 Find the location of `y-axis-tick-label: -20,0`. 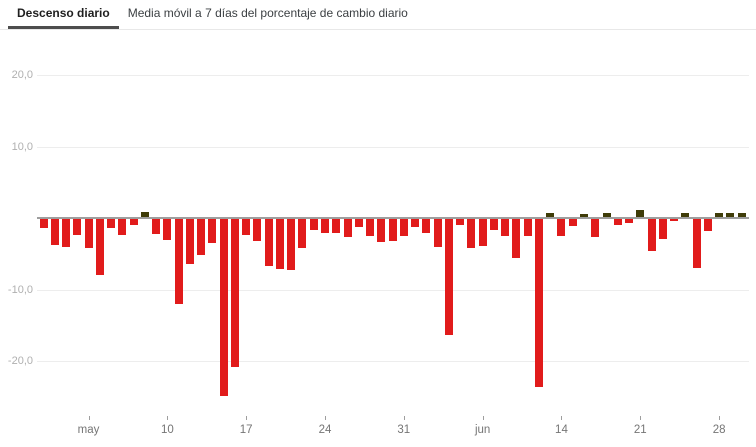

y-axis-tick-label: -20,0 is located at coordinates (20, 361).